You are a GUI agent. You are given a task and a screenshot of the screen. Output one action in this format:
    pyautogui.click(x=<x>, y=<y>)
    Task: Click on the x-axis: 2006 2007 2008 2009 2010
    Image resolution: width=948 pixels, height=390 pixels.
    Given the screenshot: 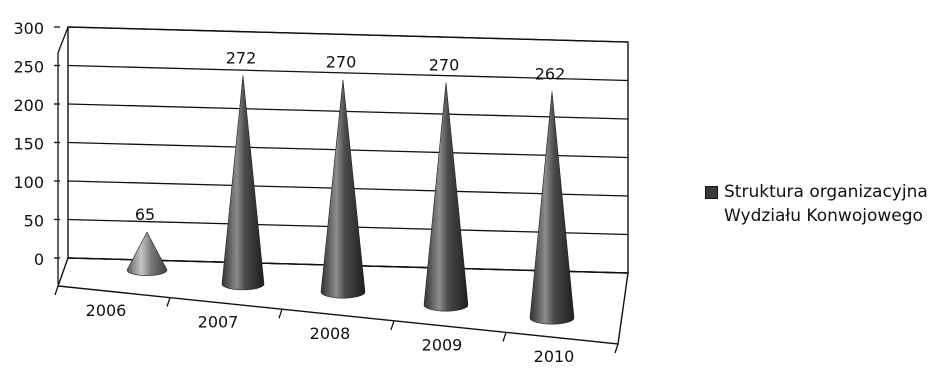 What is the action you would take?
    pyautogui.click(x=336, y=325)
    